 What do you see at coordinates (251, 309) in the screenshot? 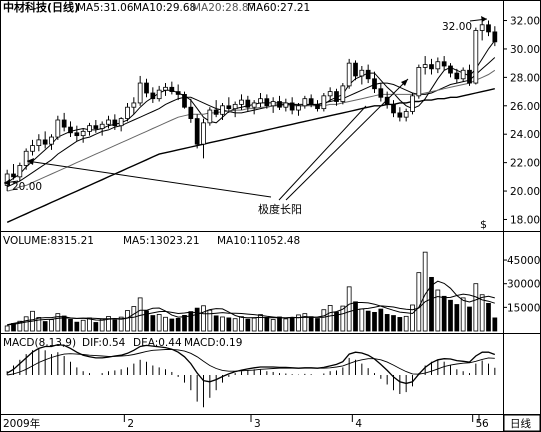
I see `volume-line-ma10` at bounding box center [251, 309].